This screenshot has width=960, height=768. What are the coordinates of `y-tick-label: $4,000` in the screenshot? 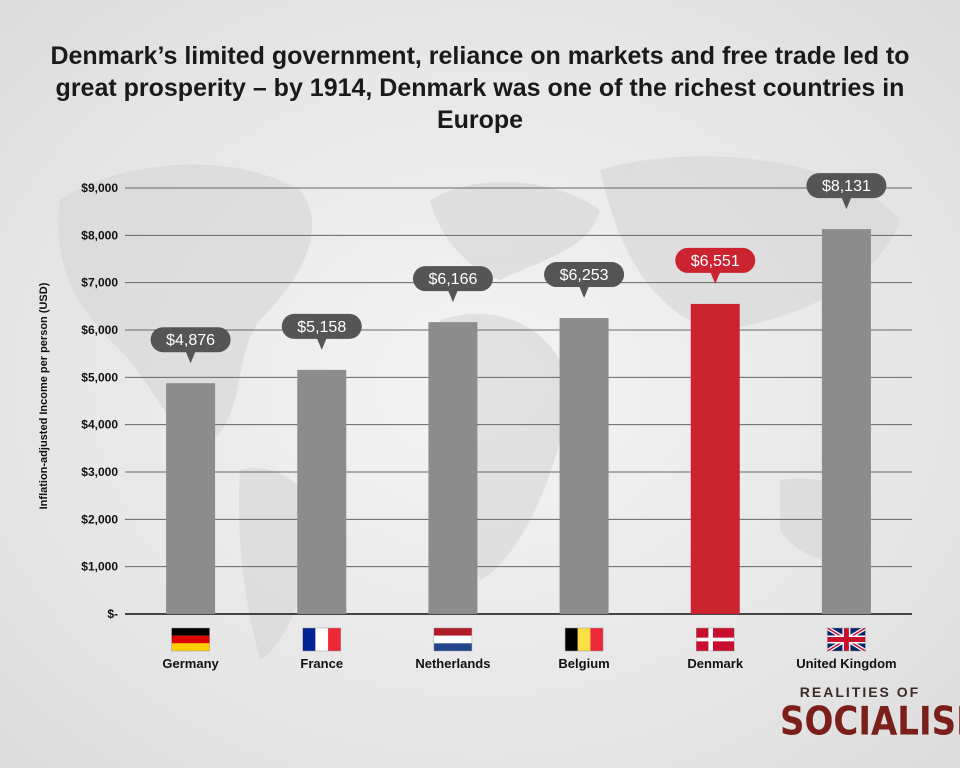 It's located at (99, 425).